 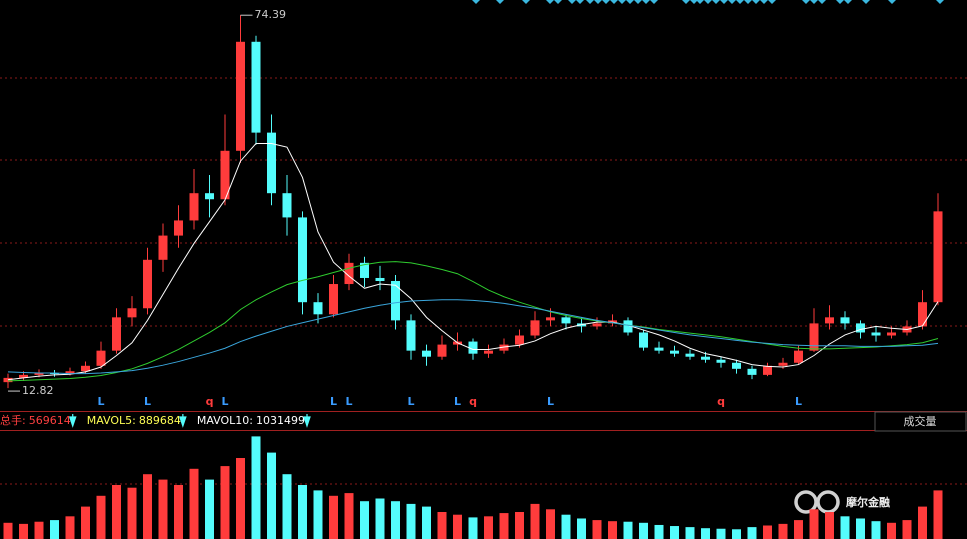 I want to click on indicator-selector-label: 成交量, so click(x=920, y=421).